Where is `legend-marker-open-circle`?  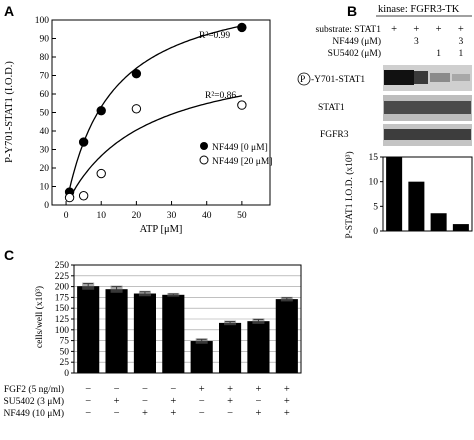
legend-marker-open-circle is located at coordinates (204, 160).